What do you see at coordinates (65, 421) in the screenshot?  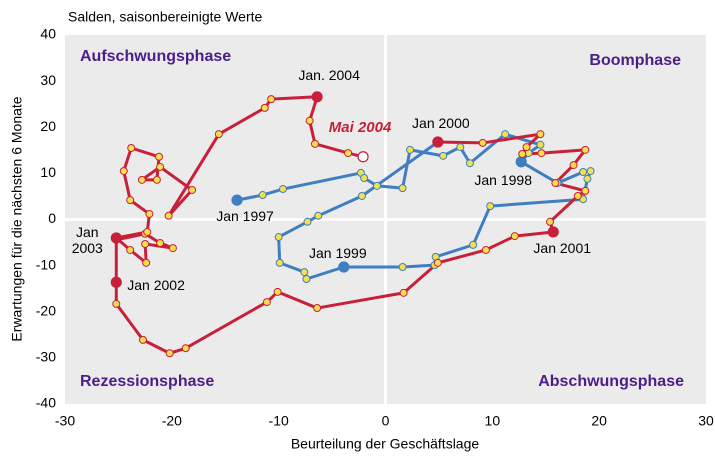 I see `x-tick-label: -30` at bounding box center [65, 421].